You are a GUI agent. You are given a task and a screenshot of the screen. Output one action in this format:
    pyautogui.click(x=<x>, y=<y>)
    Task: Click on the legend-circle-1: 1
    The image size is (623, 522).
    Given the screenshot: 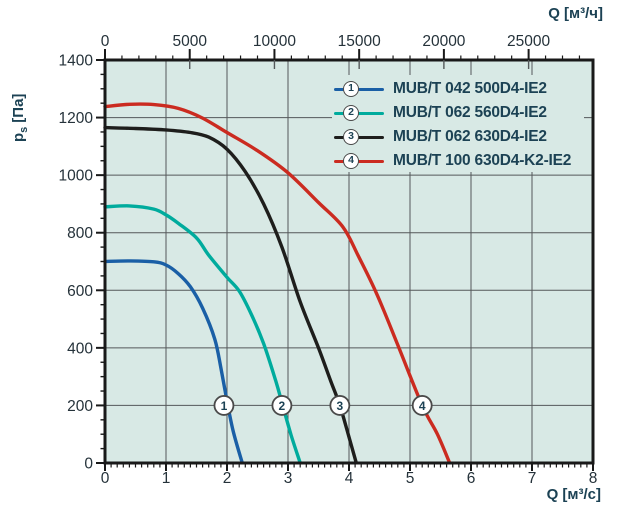 What is the action you would take?
    pyautogui.click(x=351, y=88)
    